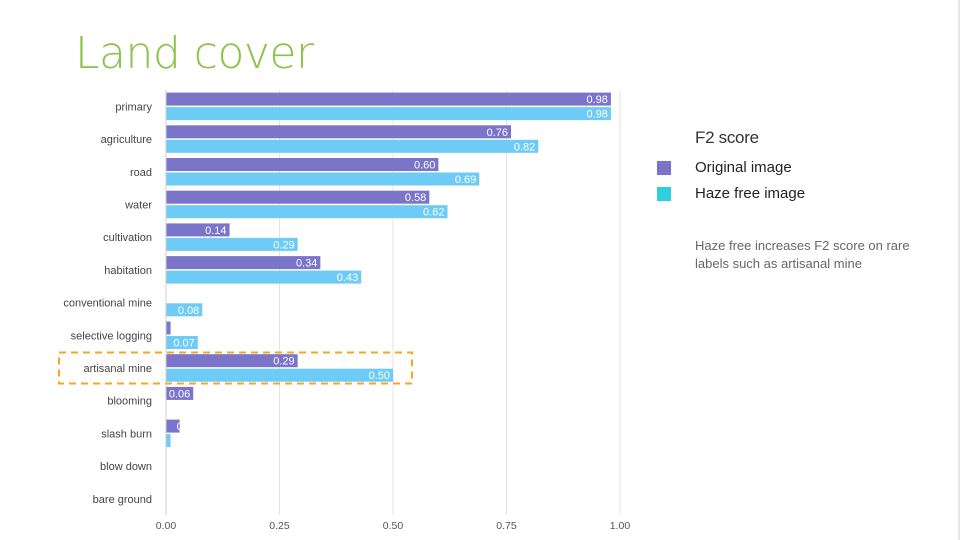 The image size is (960, 540). Describe the element at coordinates (620, 526) in the screenshot. I see `x-tick-label: 1.00` at that location.